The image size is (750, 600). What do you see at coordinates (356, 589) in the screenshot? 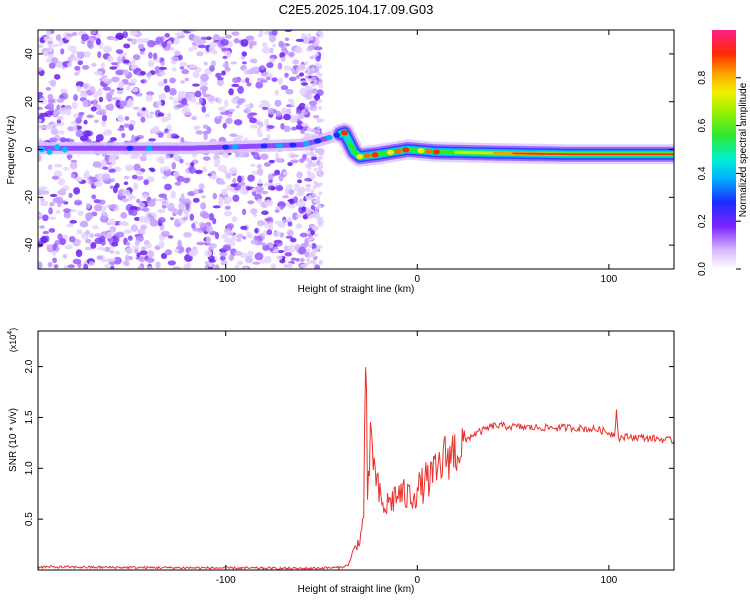
I see `snr-x-label: Height of straight line (km)` at bounding box center [356, 589].